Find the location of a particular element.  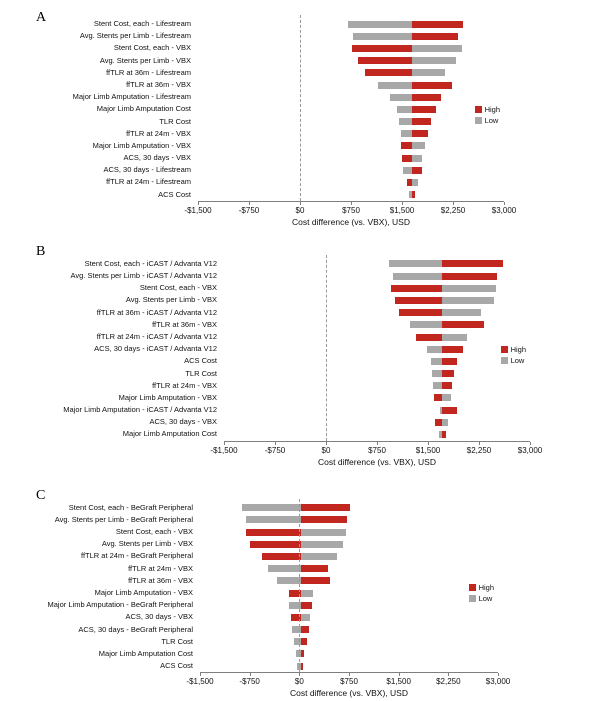

category-label: ffTLR at 36m - Lifestream is located at coordinates (148, 72).